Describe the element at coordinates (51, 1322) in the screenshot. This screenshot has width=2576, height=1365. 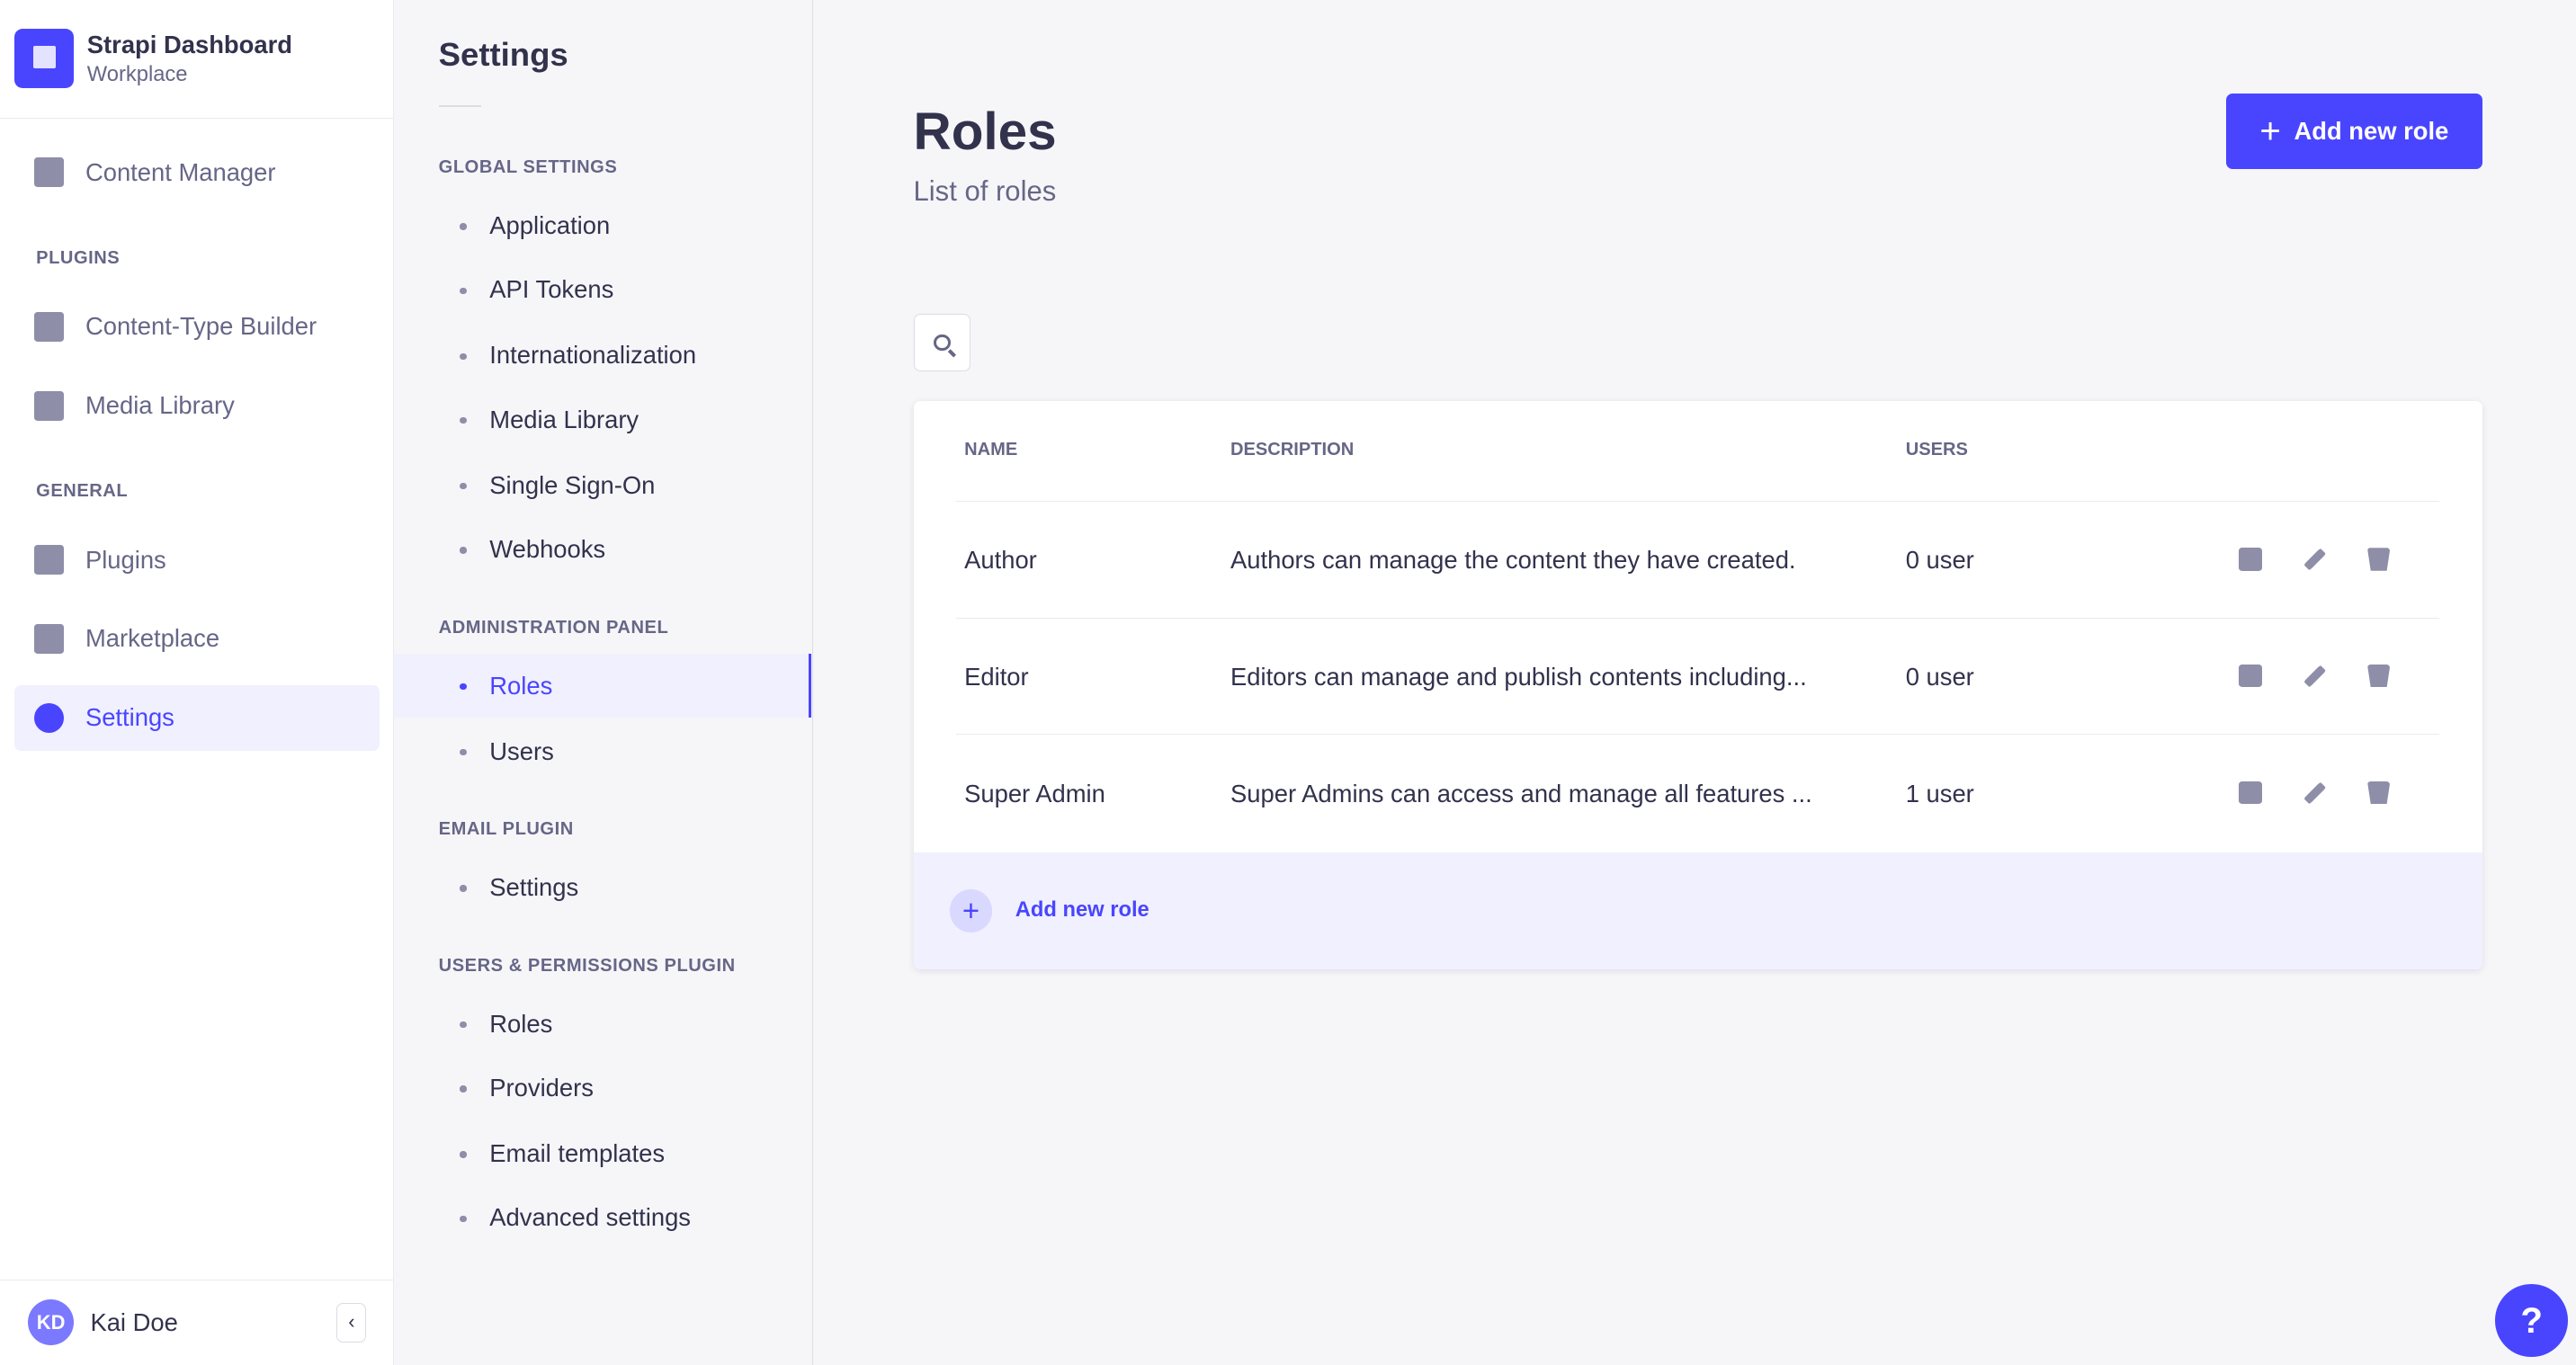
I see `avatar: KD` at that location.